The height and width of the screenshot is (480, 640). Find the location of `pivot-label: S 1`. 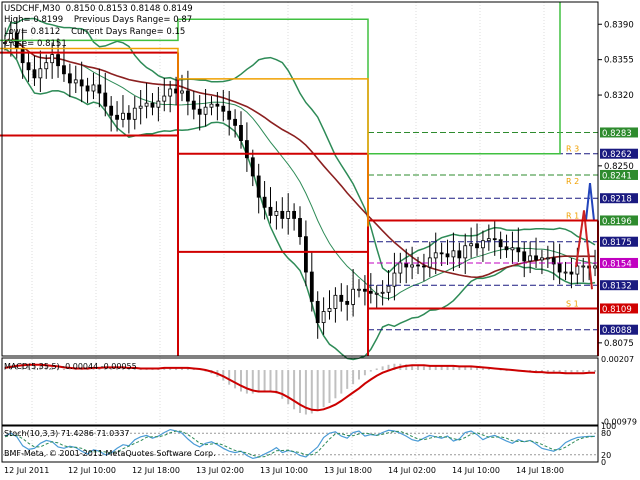

pivot-label: S 1 is located at coordinates (572, 303).